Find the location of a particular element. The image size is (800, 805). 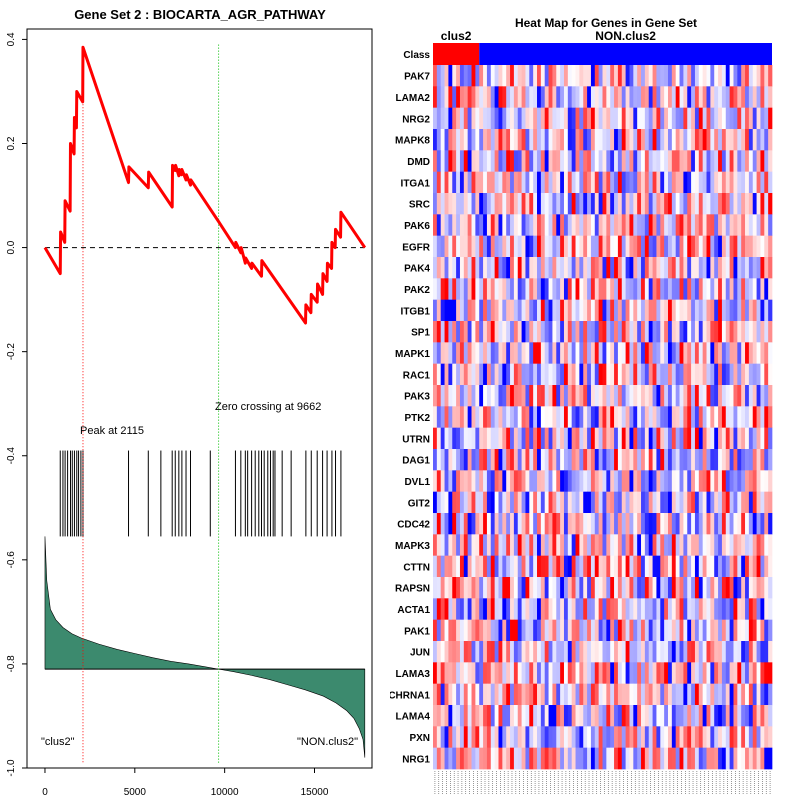

gene-row-label: NRG2 is located at coordinates (416, 119).